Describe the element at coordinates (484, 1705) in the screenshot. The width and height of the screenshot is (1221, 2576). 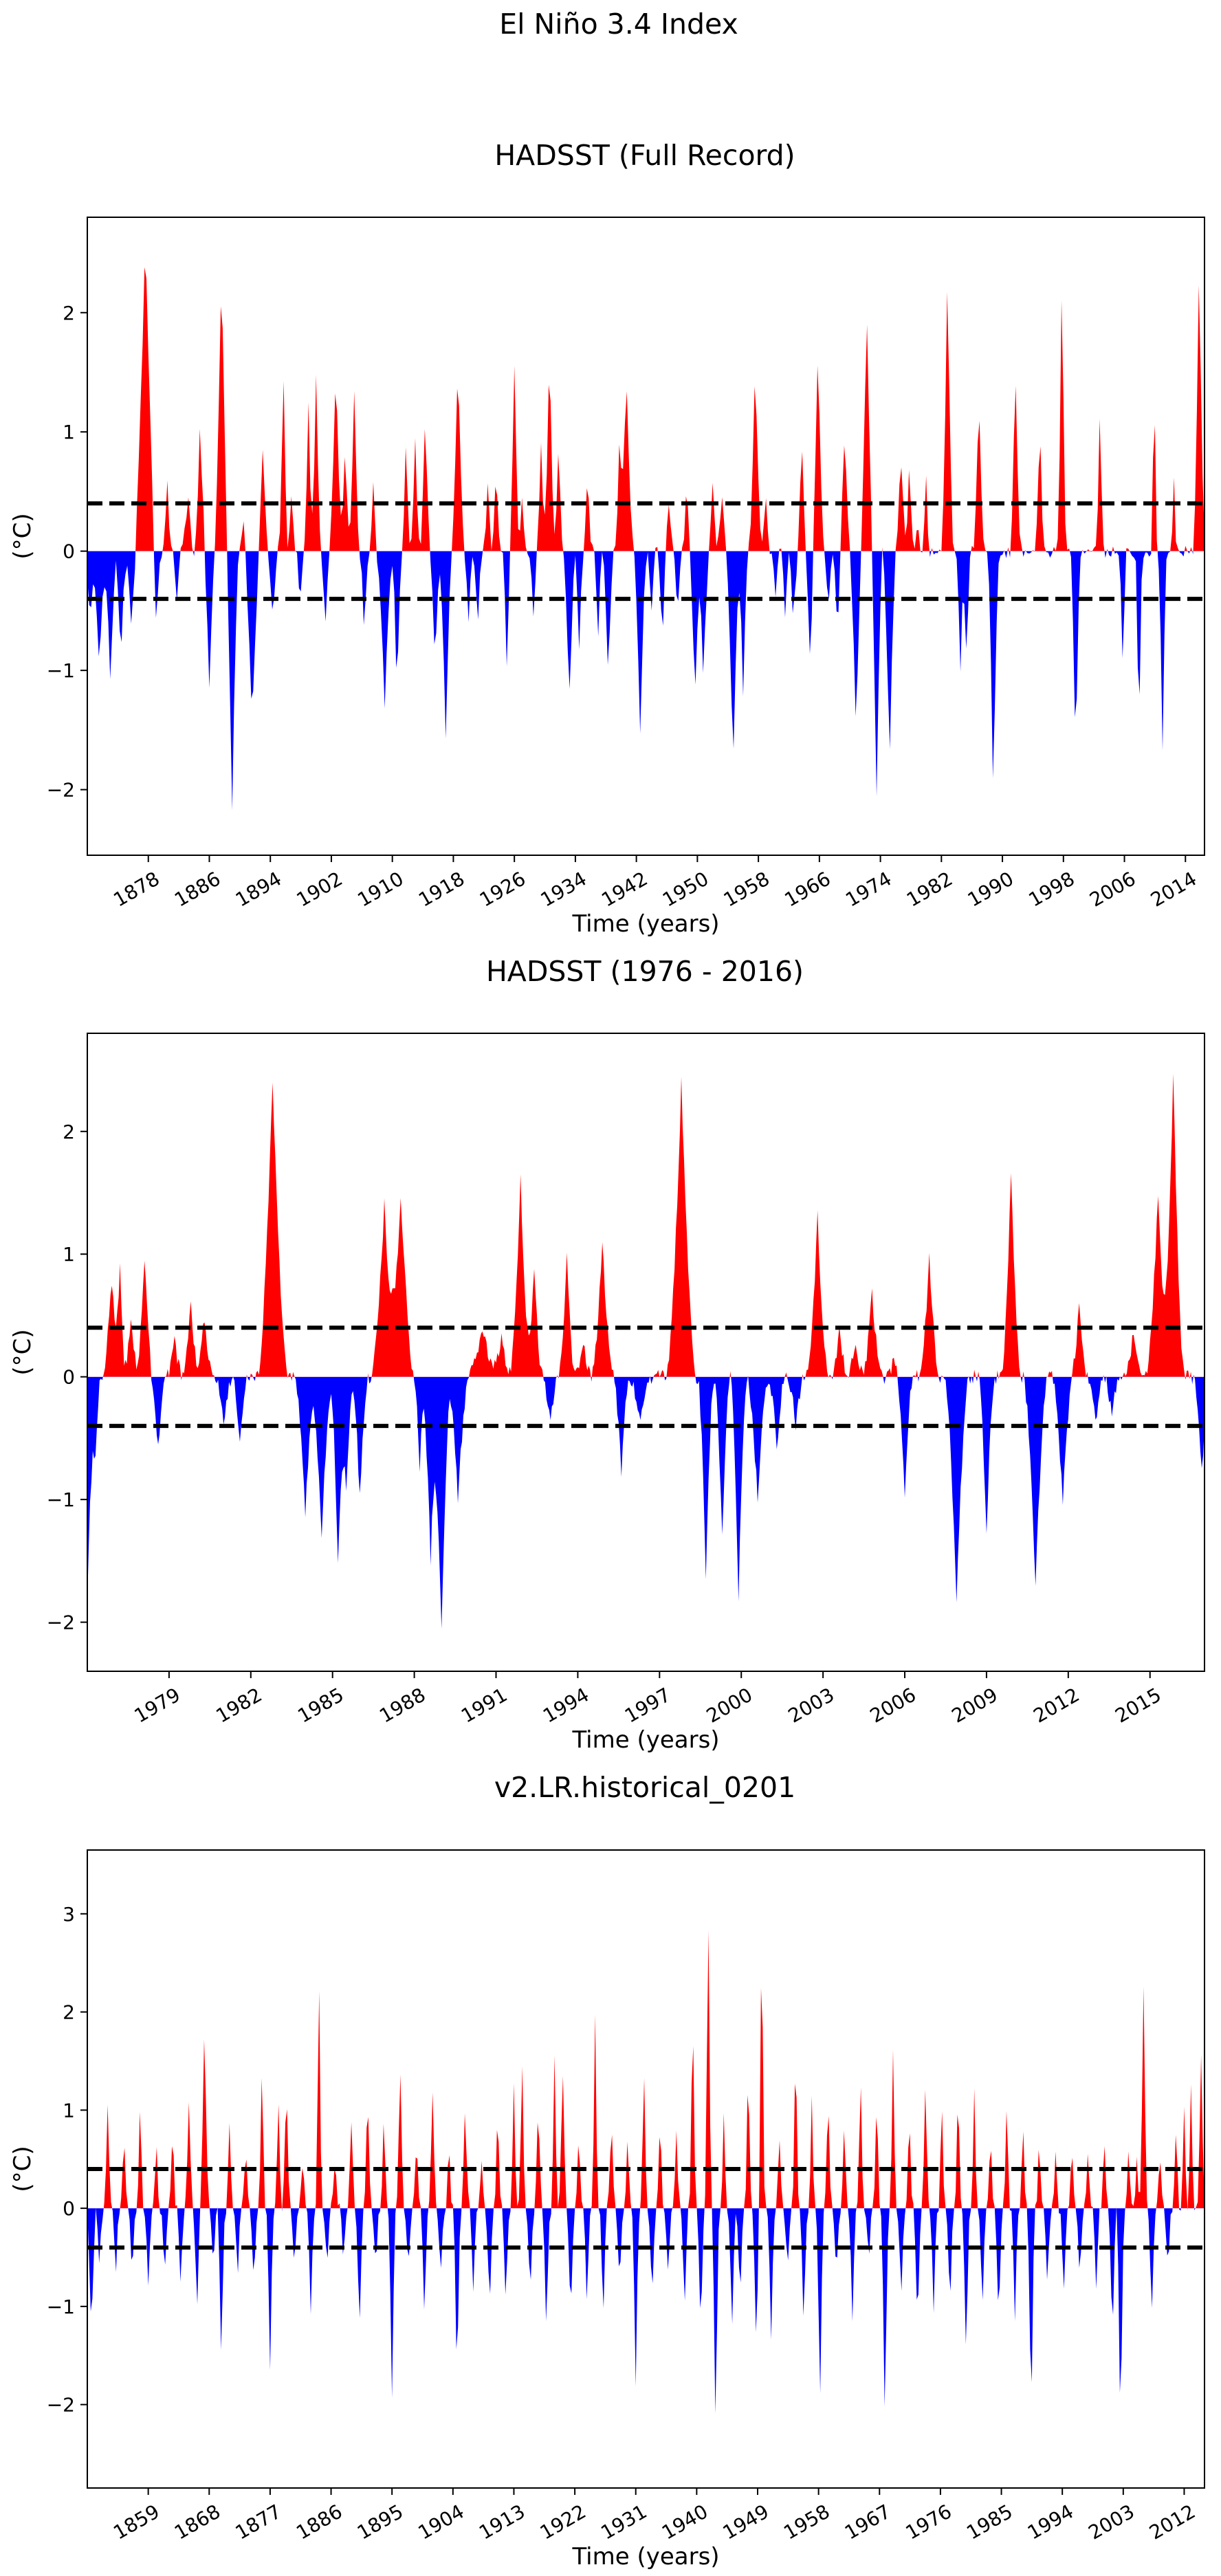
I see `x-tick-label: 1991` at that location.